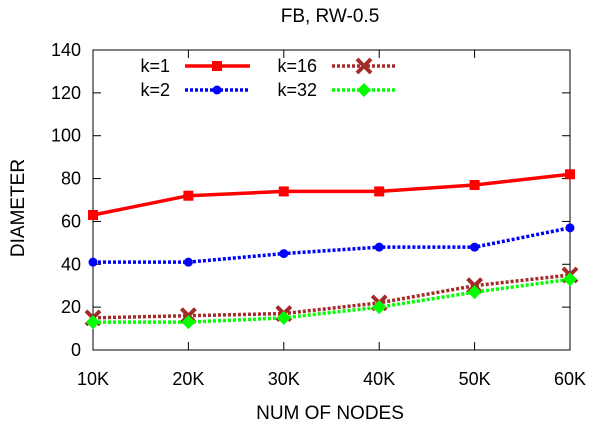 The height and width of the screenshot is (426, 602). What do you see at coordinates (155, 66) in the screenshot?
I see `legend-label: k=1` at bounding box center [155, 66].